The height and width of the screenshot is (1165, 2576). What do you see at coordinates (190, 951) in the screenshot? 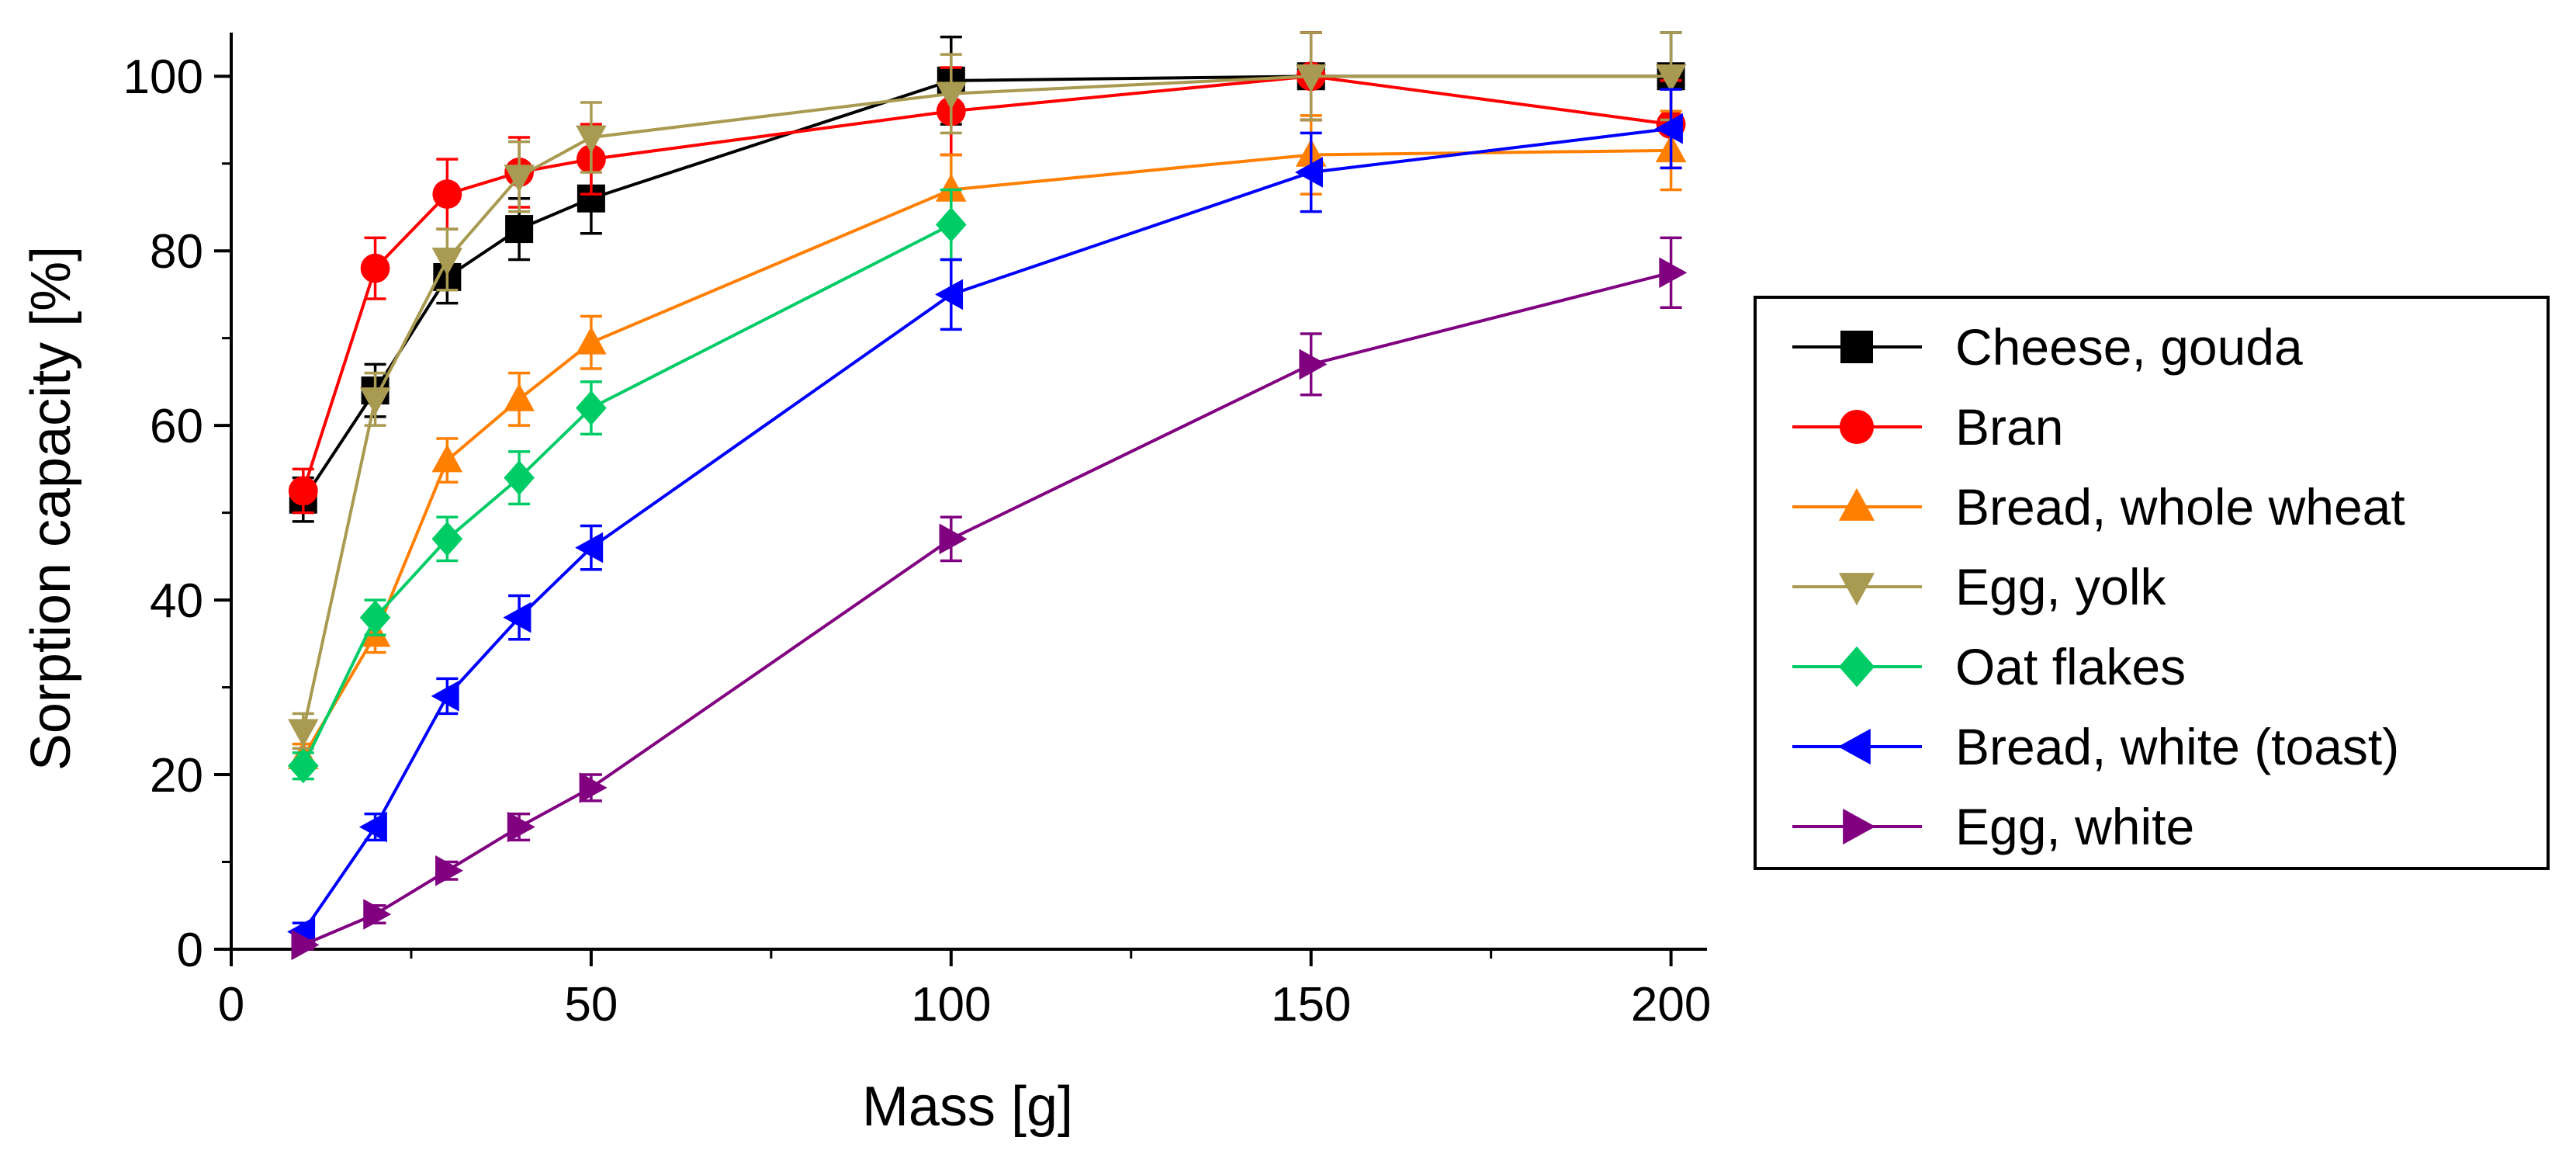
I see `y-tick-label: 0` at bounding box center [190, 951].